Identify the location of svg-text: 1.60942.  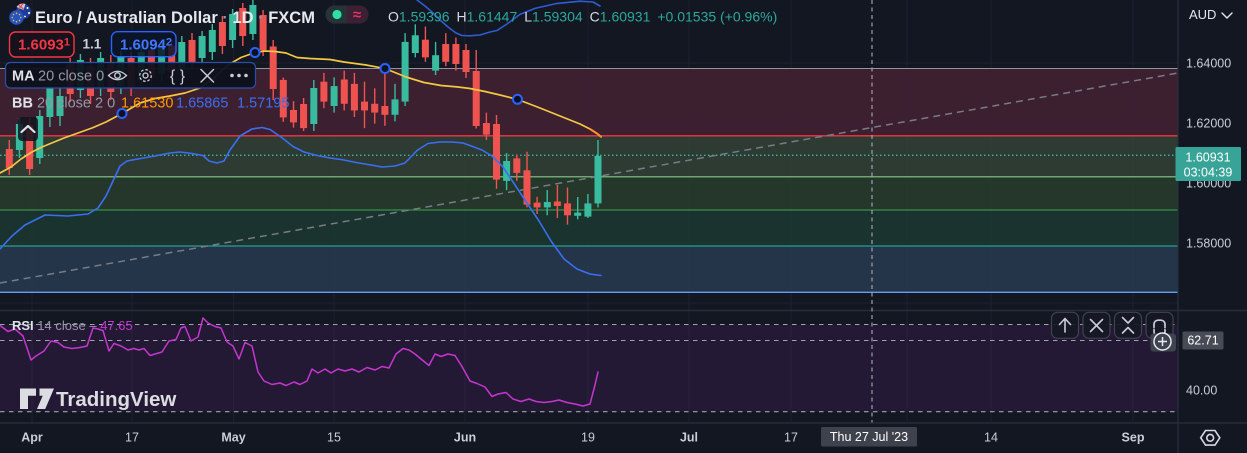
(146, 45).